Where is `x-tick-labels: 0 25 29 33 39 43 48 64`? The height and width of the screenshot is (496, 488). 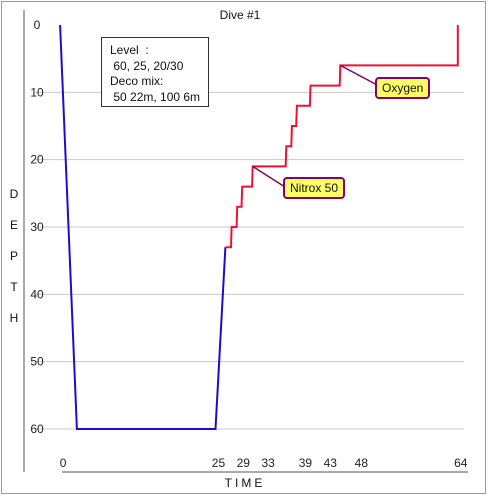
x-tick-labels: 0 25 29 33 39 43 48 64 is located at coordinates (264, 463).